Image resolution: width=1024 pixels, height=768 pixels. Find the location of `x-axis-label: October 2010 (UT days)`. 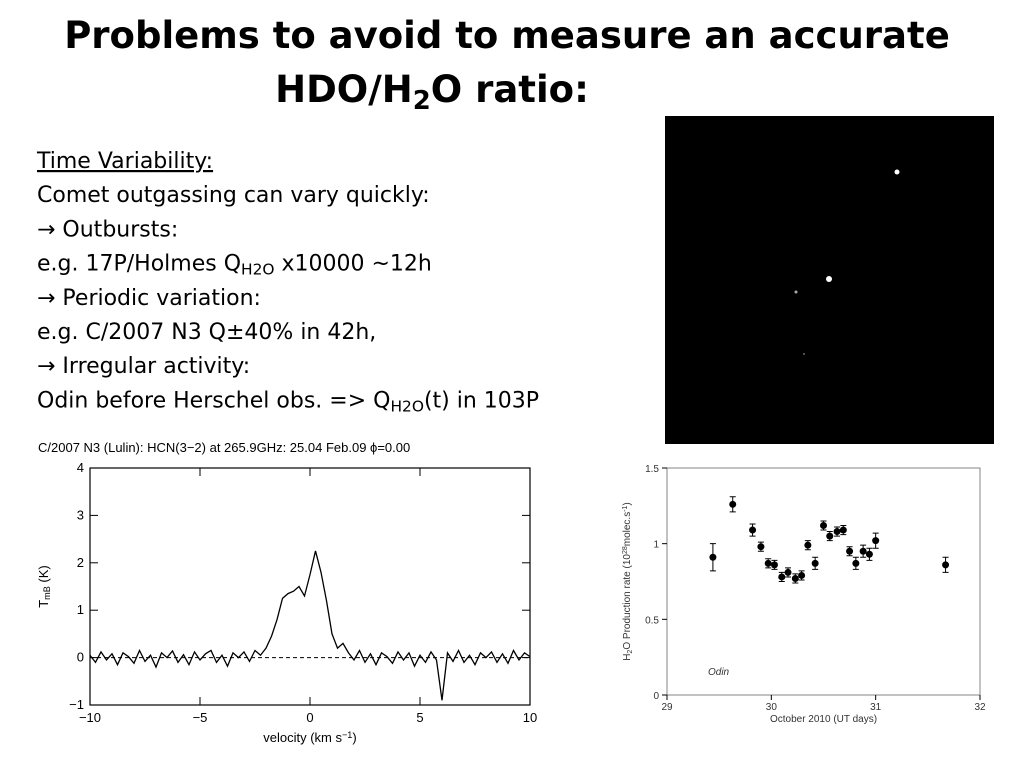

x-axis-label: October 2010 (UT days) is located at coordinates (823, 719).